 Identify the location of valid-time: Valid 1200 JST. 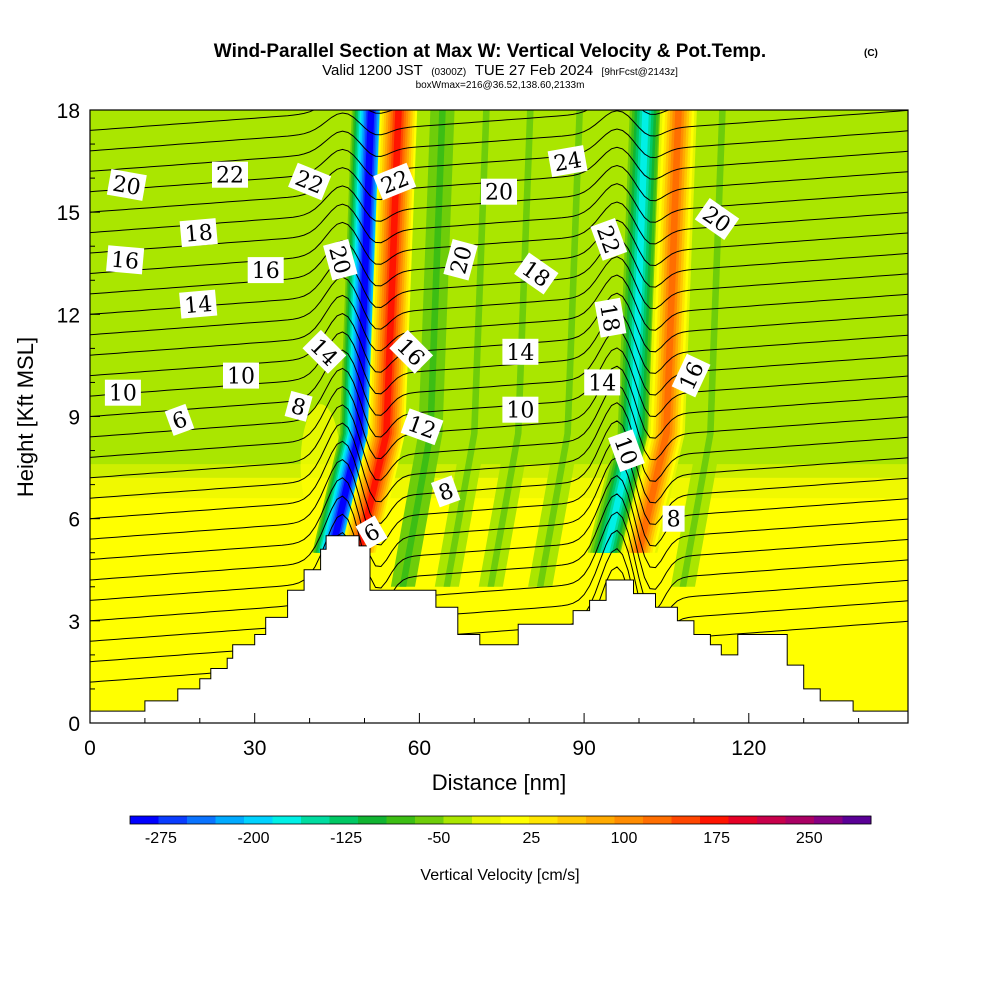
(372, 70).